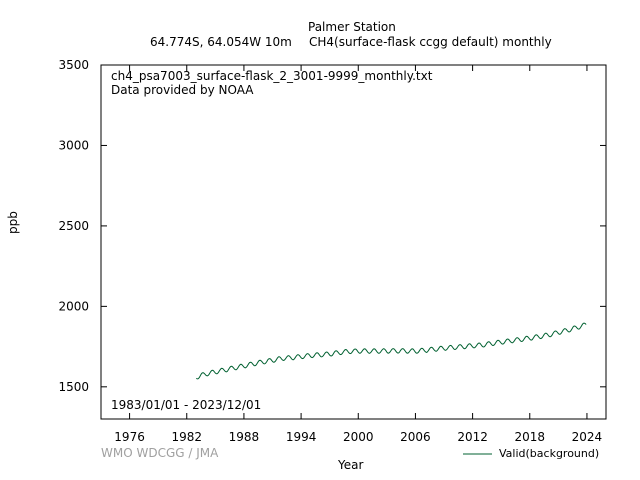 The image size is (640, 480). What do you see at coordinates (160, 453) in the screenshot?
I see `credit-text: WMO WDCGG / JMA` at bounding box center [160, 453].